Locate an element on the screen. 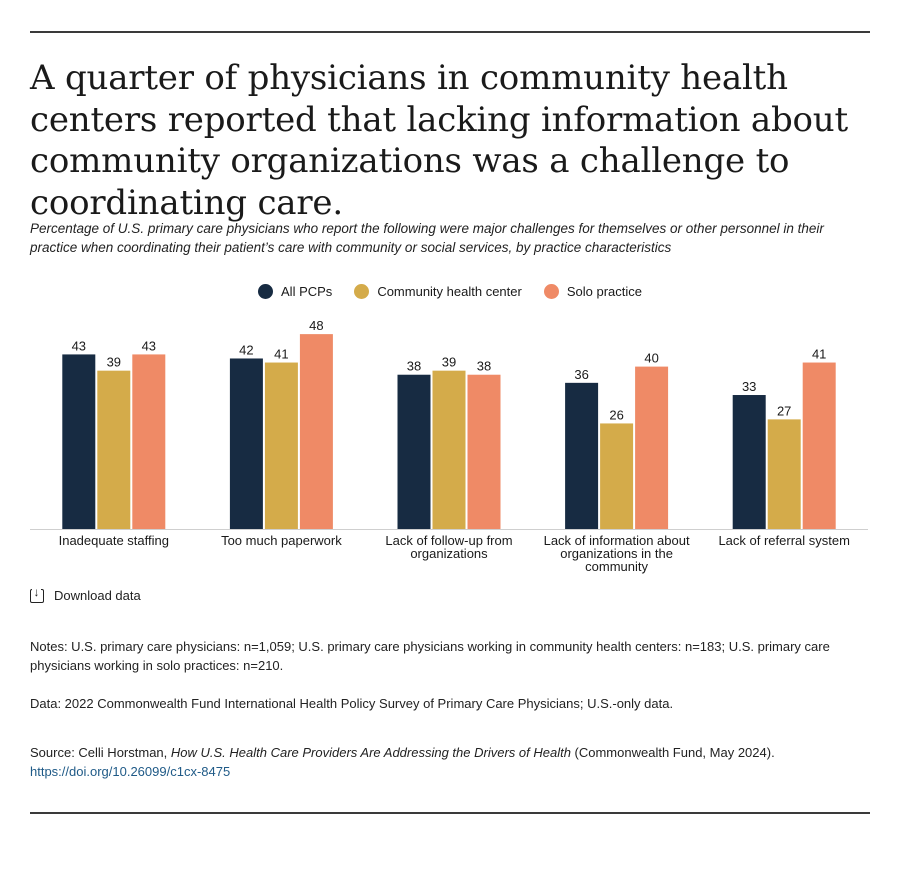 This screenshot has width=900, height=875. download-data-button: Download data is located at coordinates (85, 593).